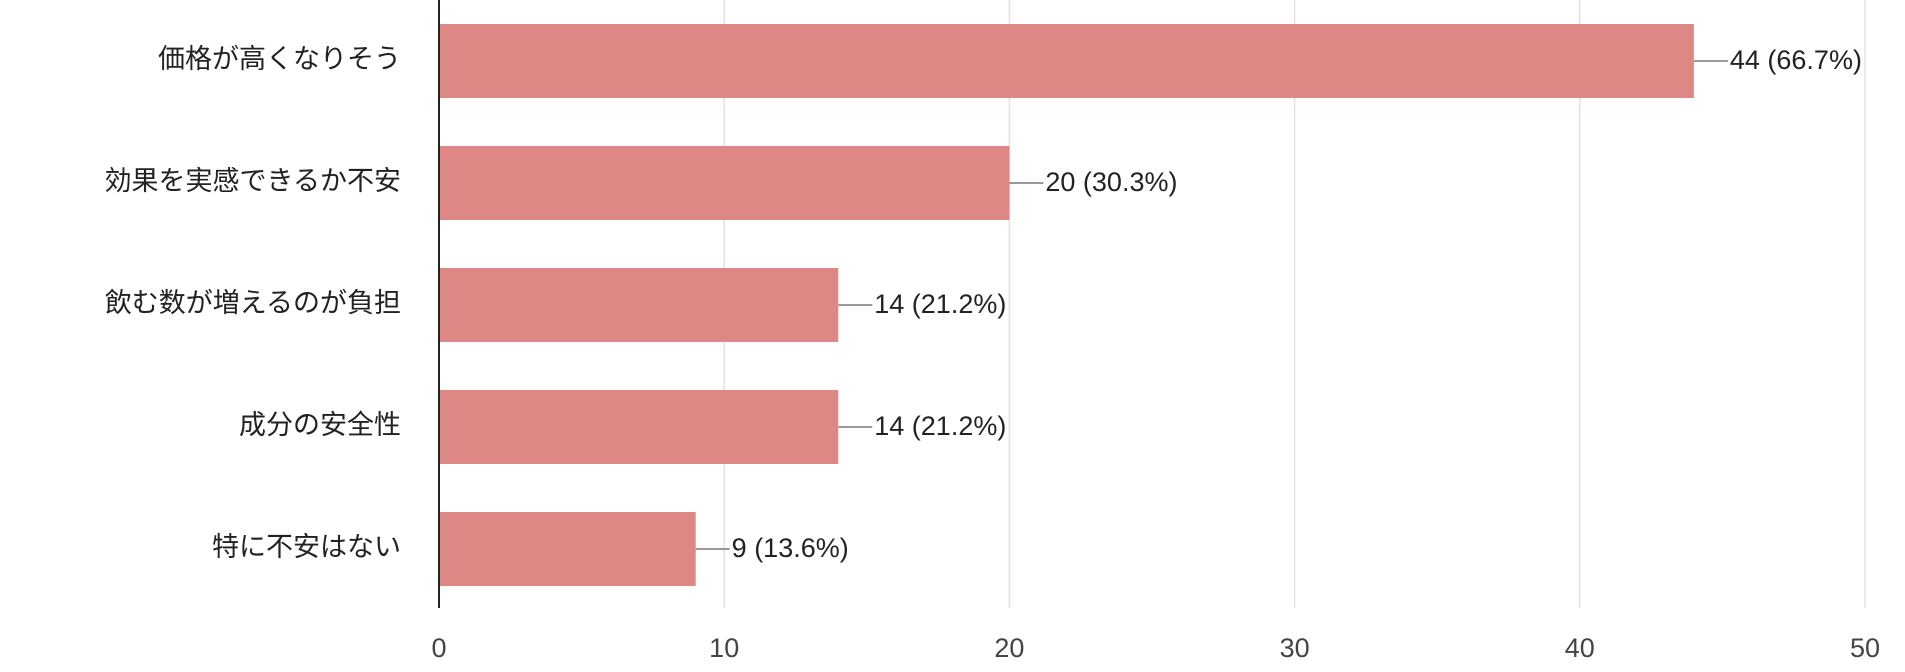 The height and width of the screenshot is (672, 1905). I want to click on x-tick-label: 30, so click(1295, 648).